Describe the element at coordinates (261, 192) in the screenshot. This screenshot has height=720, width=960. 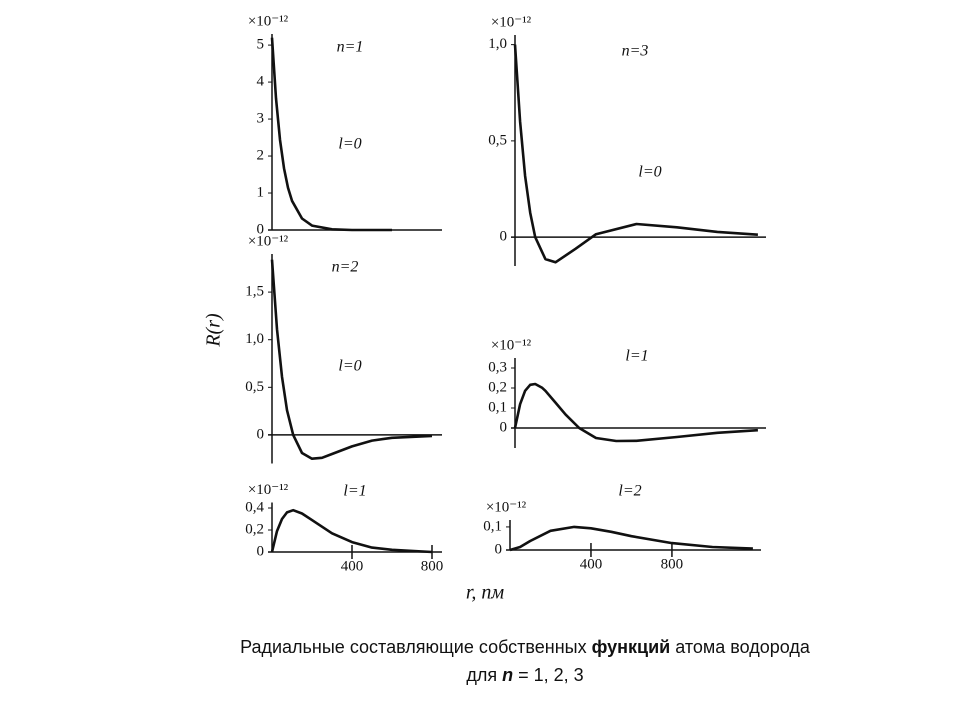
I see `y-tick-label: 1` at that location.